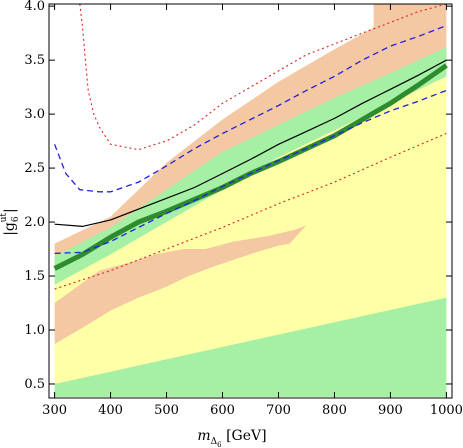 This screenshot has width=463, height=448. Describe the element at coordinates (10, 229) in the screenshot. I see `y-axis-label-main: |g` at that location.